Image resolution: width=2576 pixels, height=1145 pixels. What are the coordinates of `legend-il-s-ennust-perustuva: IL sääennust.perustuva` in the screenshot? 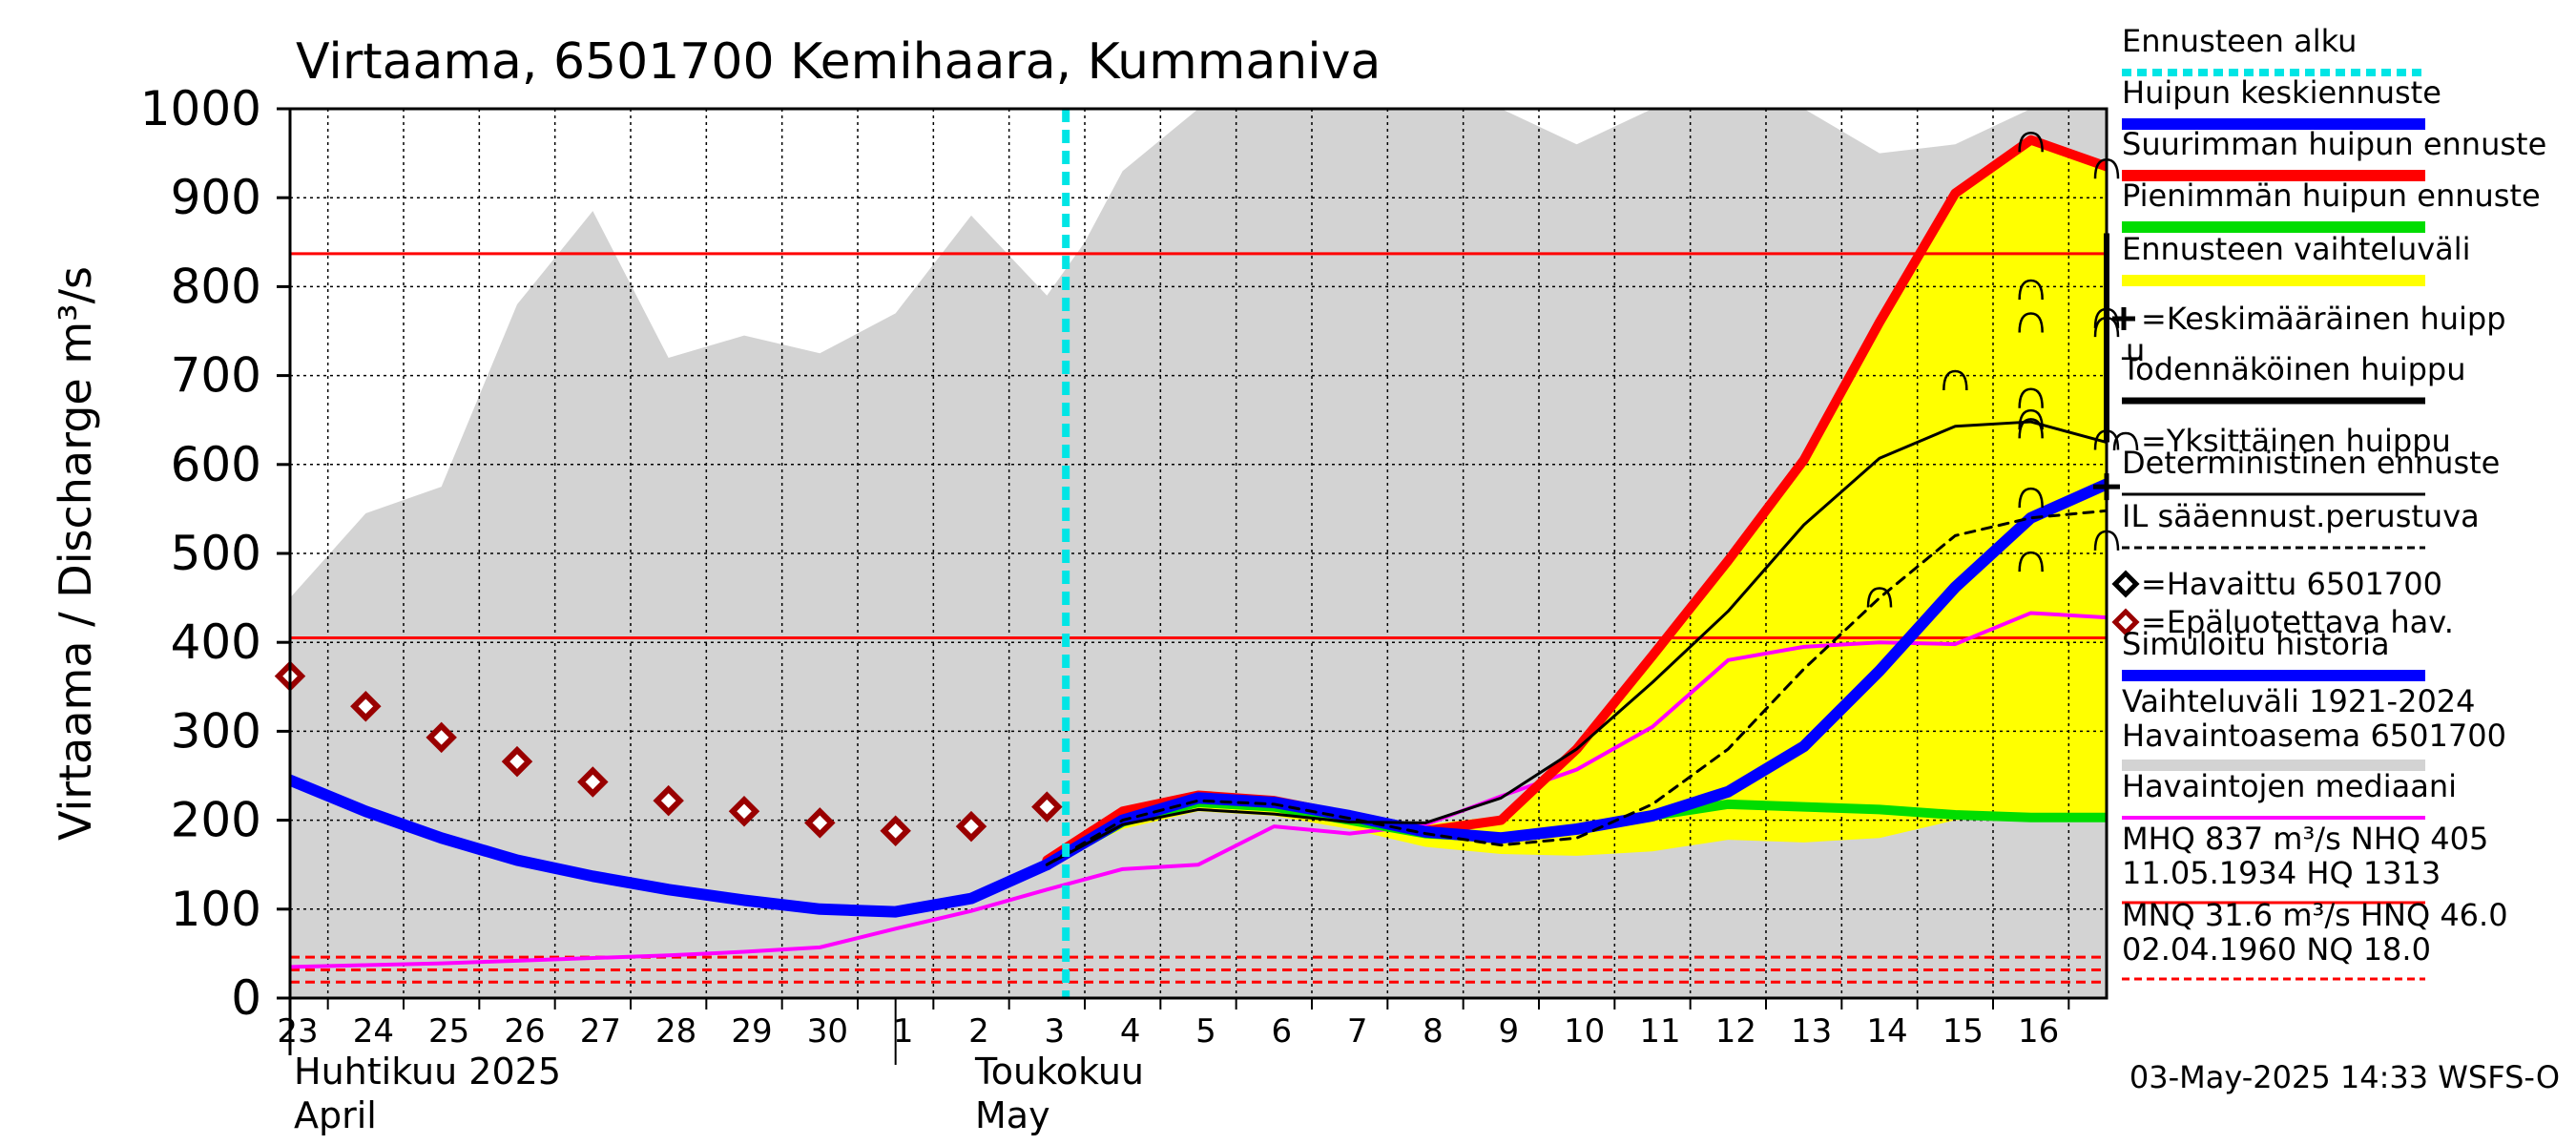 It's located at (2301, 524).